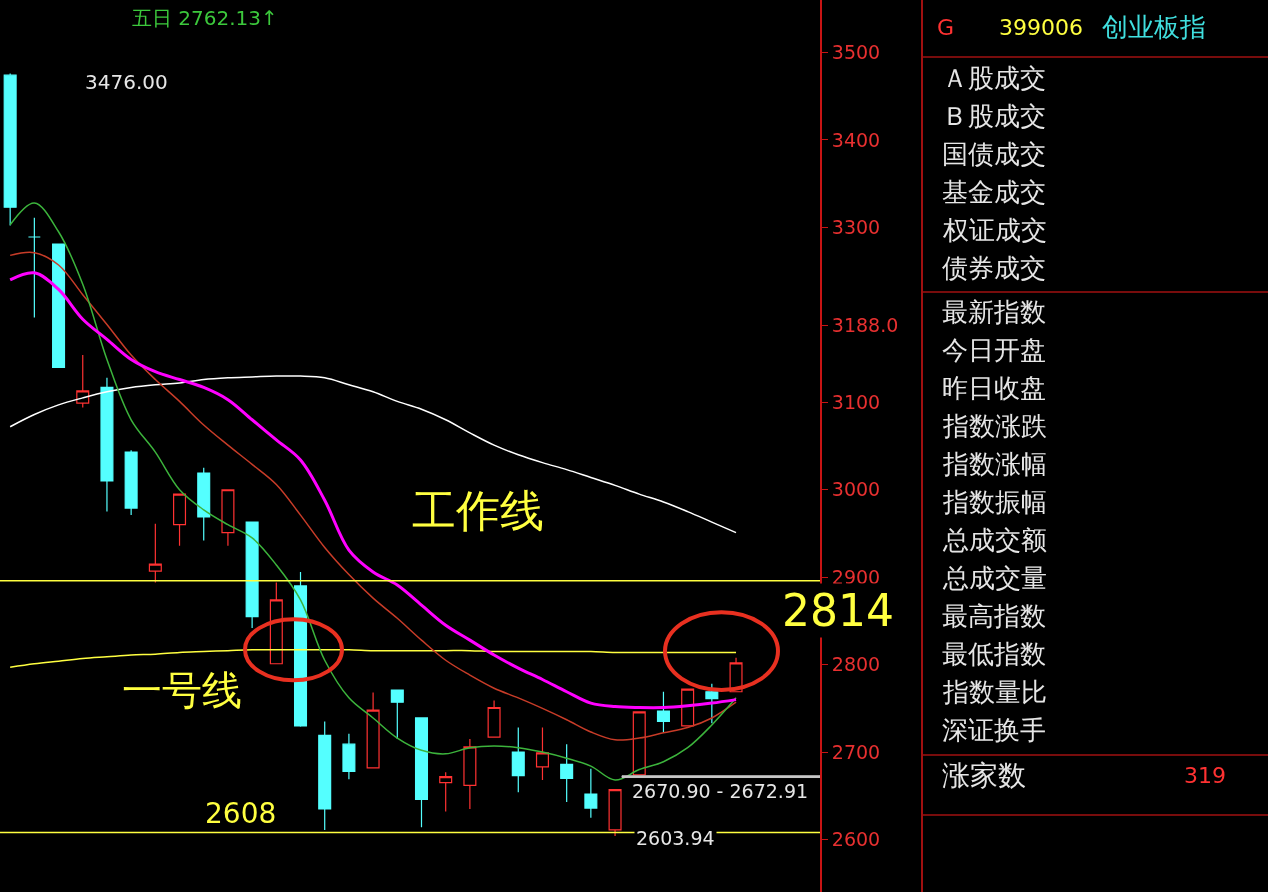 This screenshot has height=892, width=1268. I want to click on y-tick-label: 2800, so click(856, 664).